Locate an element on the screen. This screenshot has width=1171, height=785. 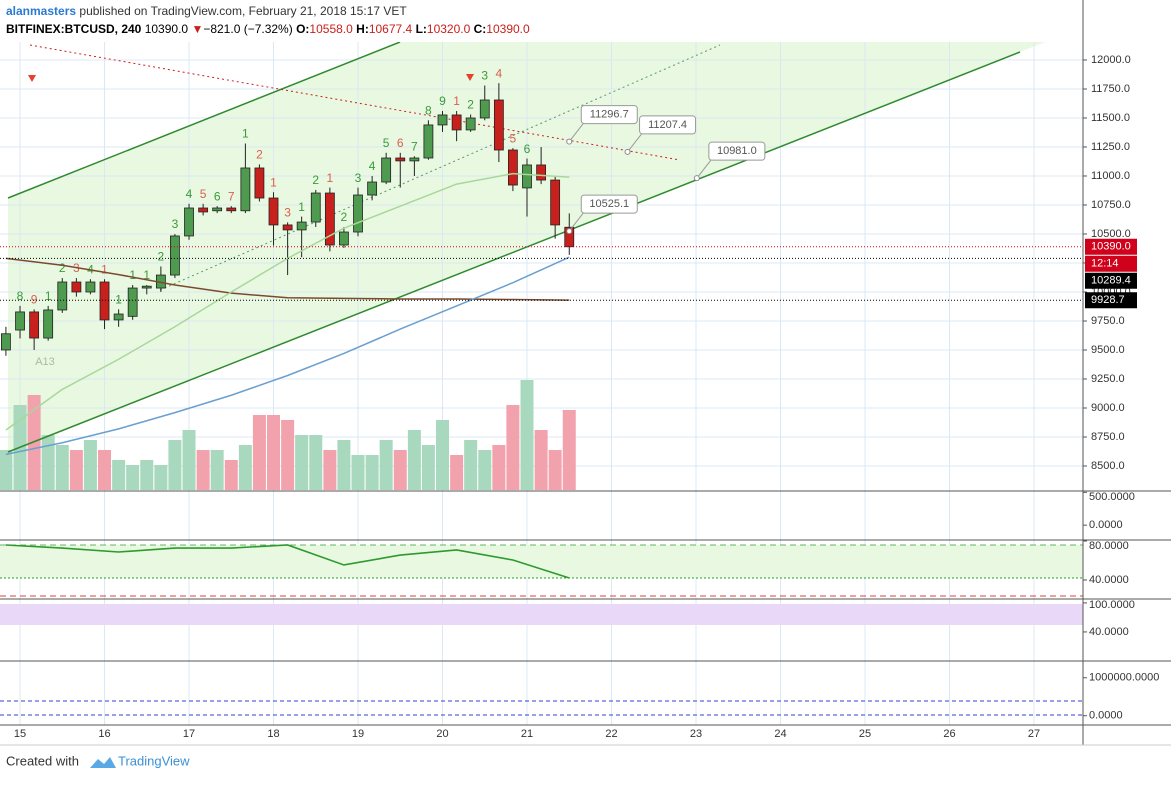
open: 10558.0 is located at coordinates (331, 29).